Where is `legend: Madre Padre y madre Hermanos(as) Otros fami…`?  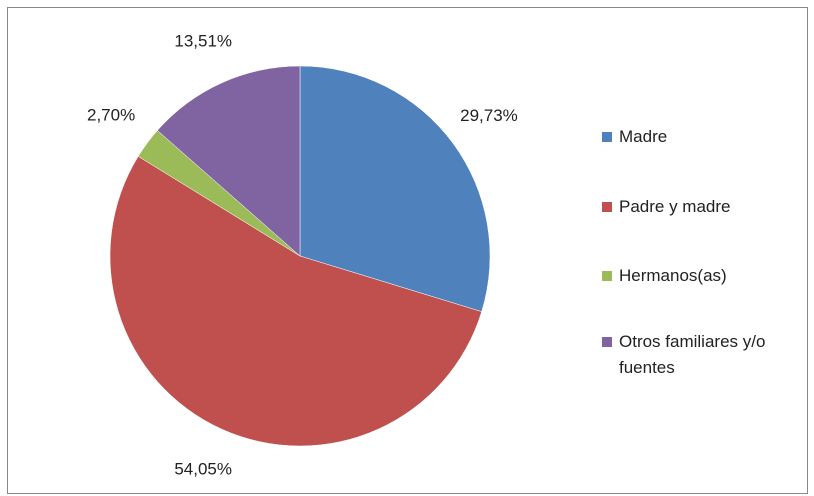
legend: Madre Padre y madre Hermanos(as) Otros fami… is located at coordinates (704, 252).